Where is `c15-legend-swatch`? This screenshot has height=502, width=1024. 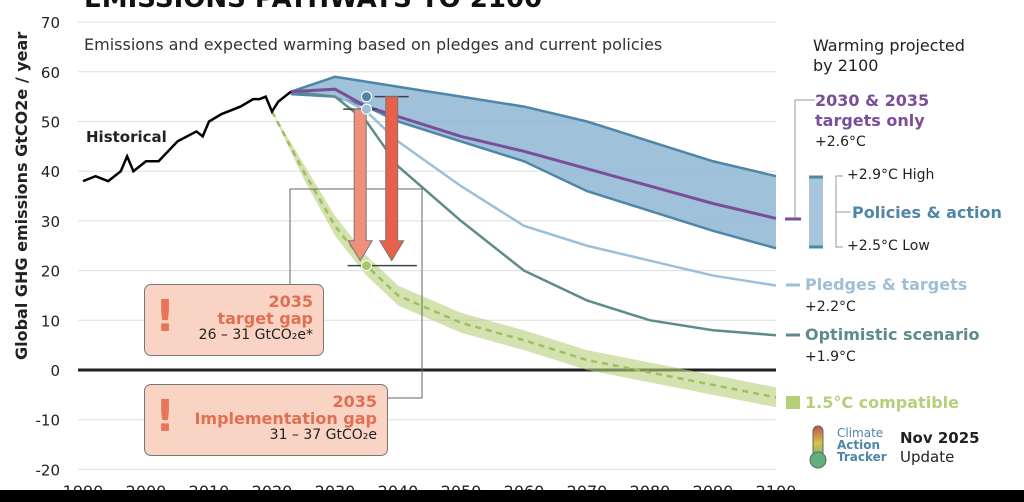 c15-legend-swatch is located at coordinates (793, 402).